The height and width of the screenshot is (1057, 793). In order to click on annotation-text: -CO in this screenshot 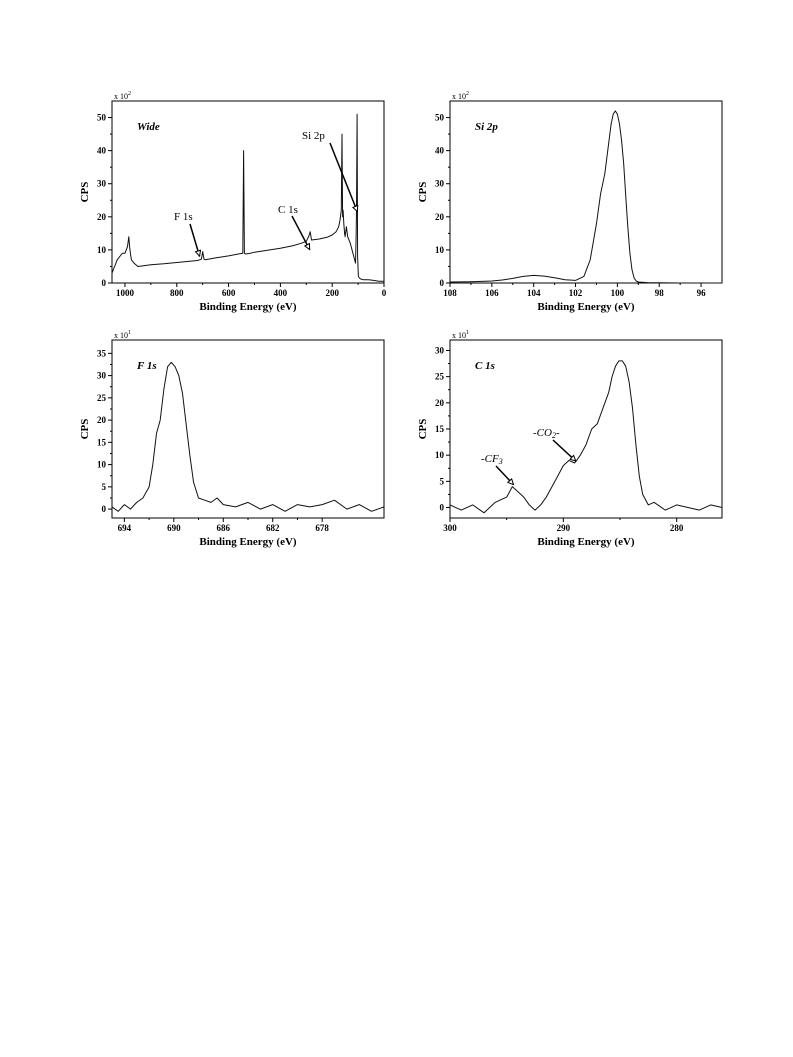, I will do `click(542, 433)`.